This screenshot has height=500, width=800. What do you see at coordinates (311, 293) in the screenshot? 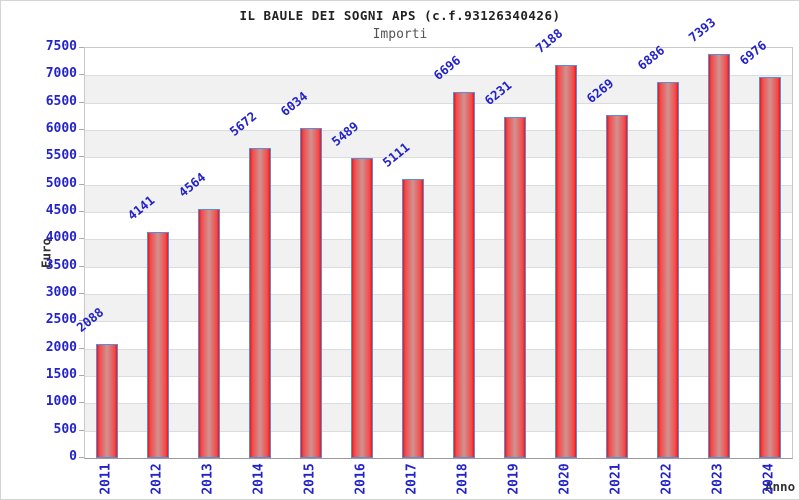
I see `bar-2015` at bounding box center [311, 293].